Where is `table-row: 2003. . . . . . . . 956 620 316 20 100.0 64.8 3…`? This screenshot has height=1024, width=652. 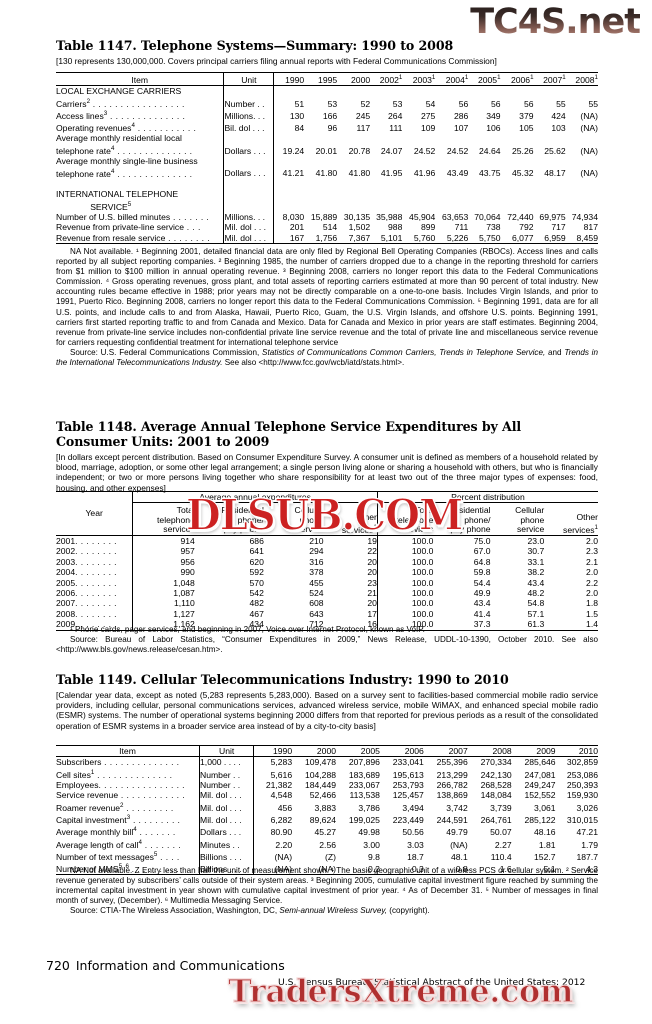 table-row: 2003. . . . . . . . 956 620 316 20 100.0 64.8 3… is located at coordinates (327, 562).